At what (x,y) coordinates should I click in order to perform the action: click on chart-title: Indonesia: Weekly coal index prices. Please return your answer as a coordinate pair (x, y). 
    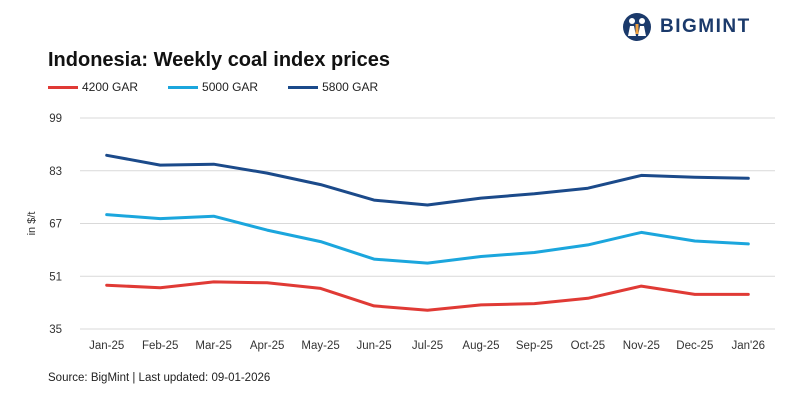
    Looking at the image, I should click on (219, 60).